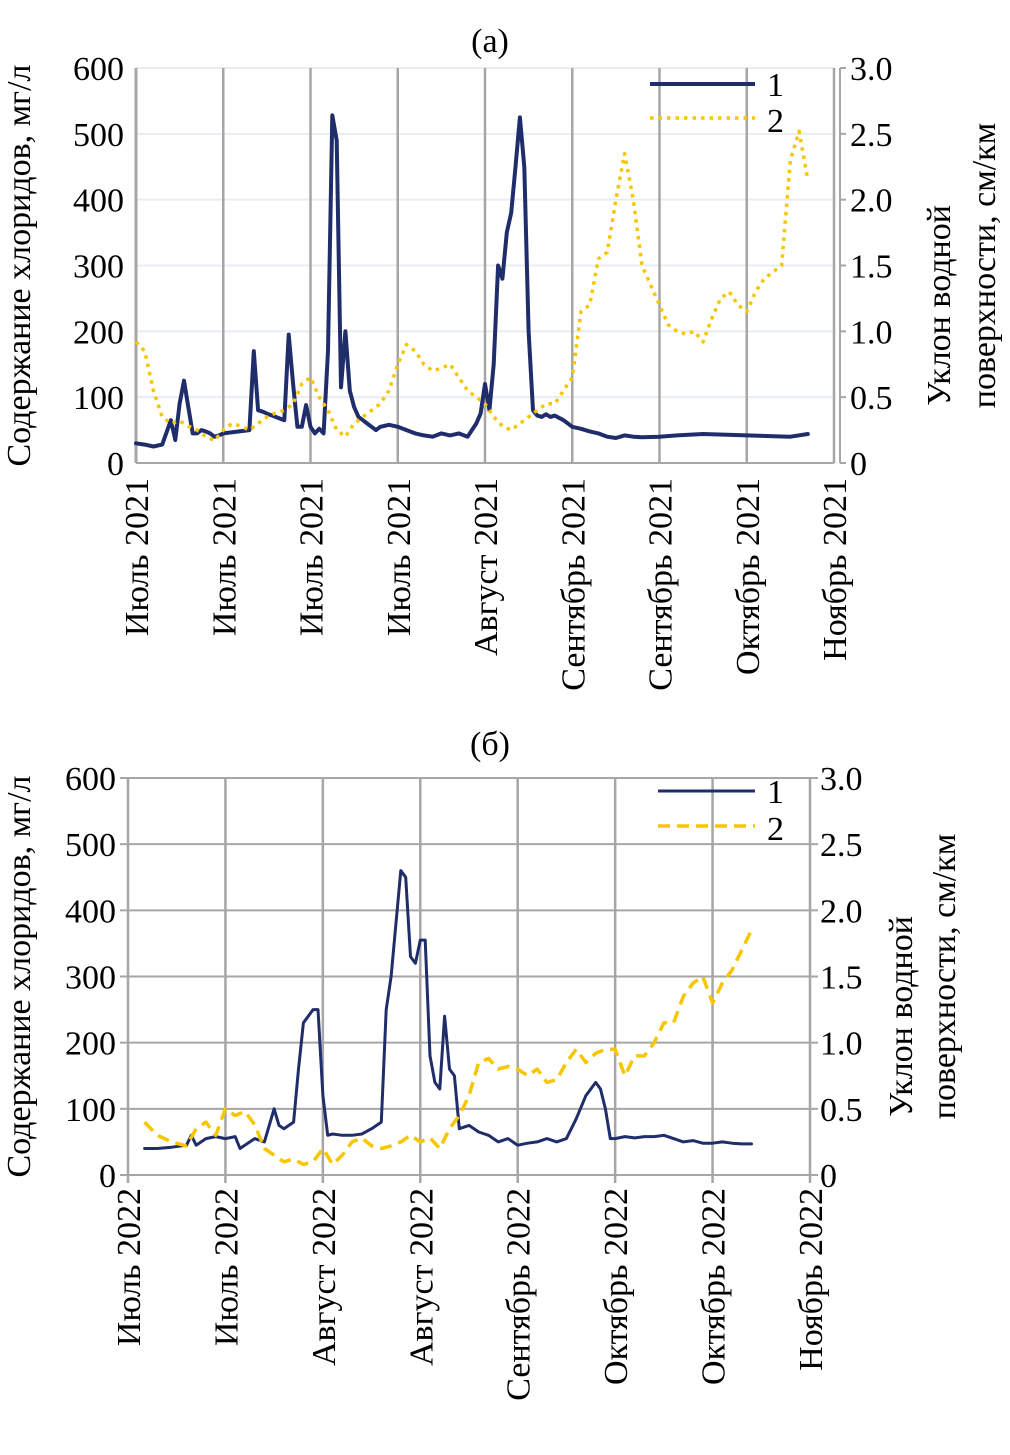 The image size is (1010, 1455). What do you see at coordinates (811, 1279) in the screenshot?
I see `x-tick-label: Ноябрь 2022` at bounding box center [811, 1279].